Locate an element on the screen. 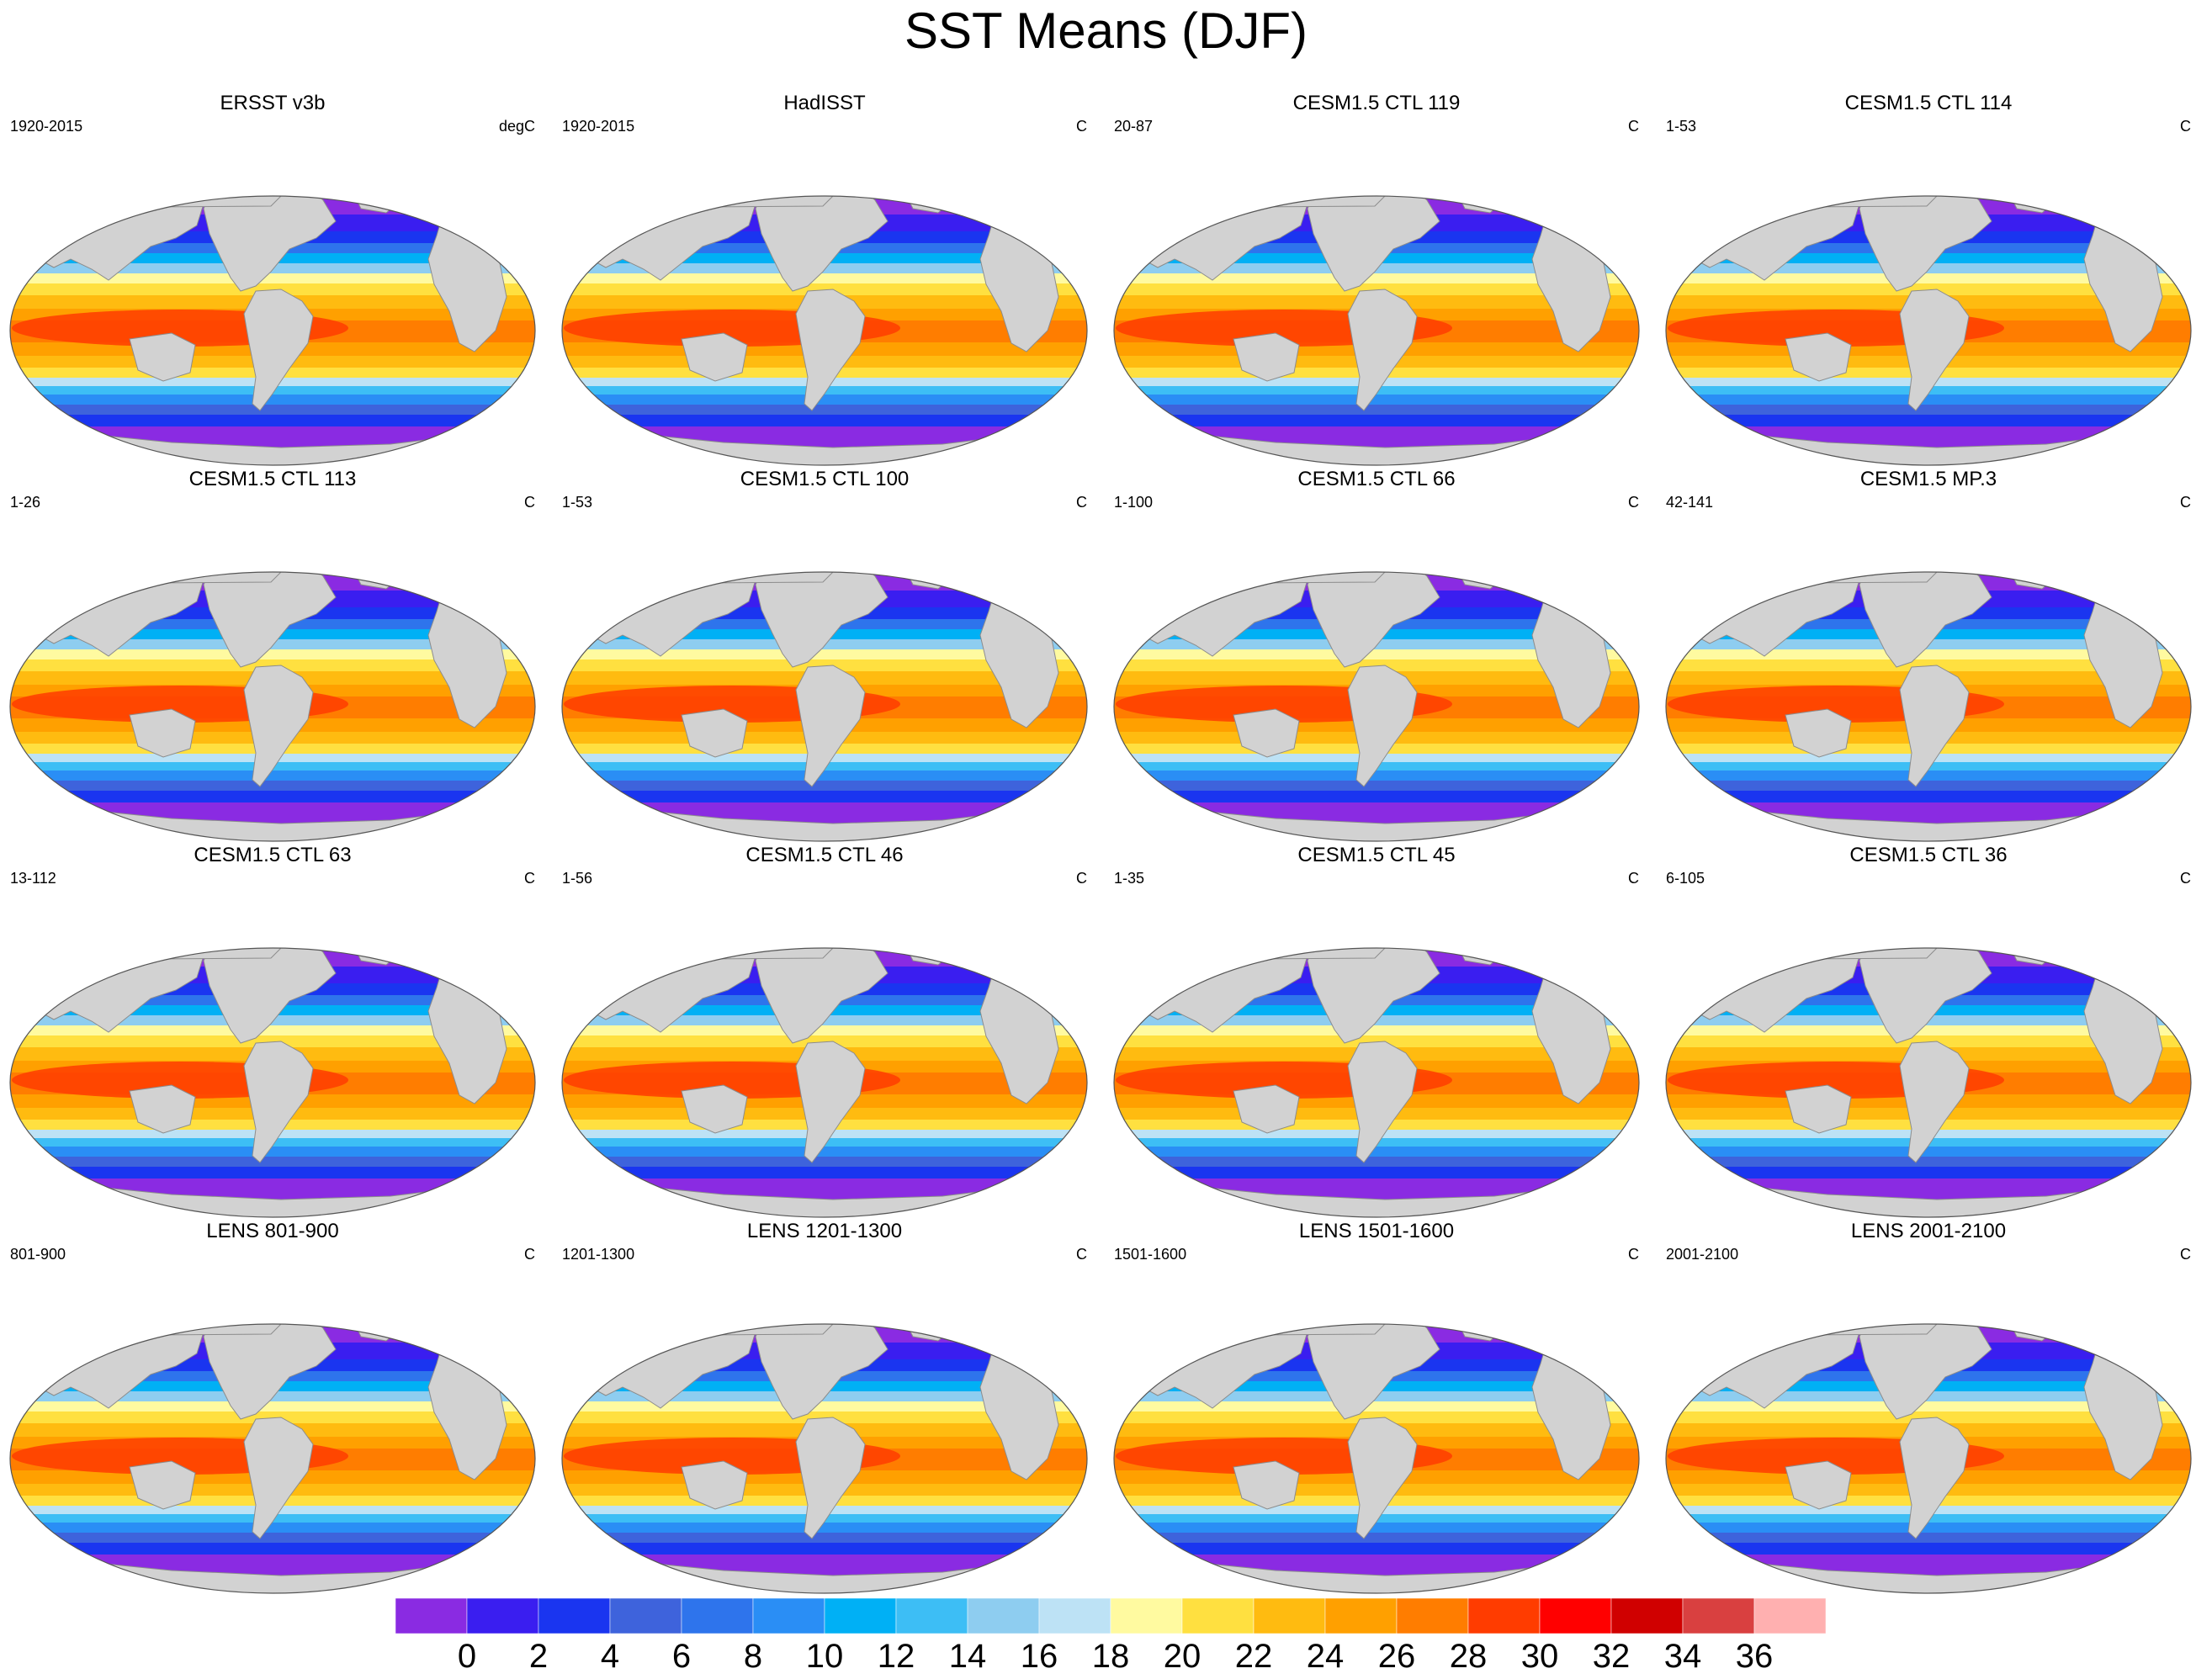 The width and height of the screenshot is (2212, 1679). panel-title: CESM1.5 CTL 100 is located at coordinates (825, 479).